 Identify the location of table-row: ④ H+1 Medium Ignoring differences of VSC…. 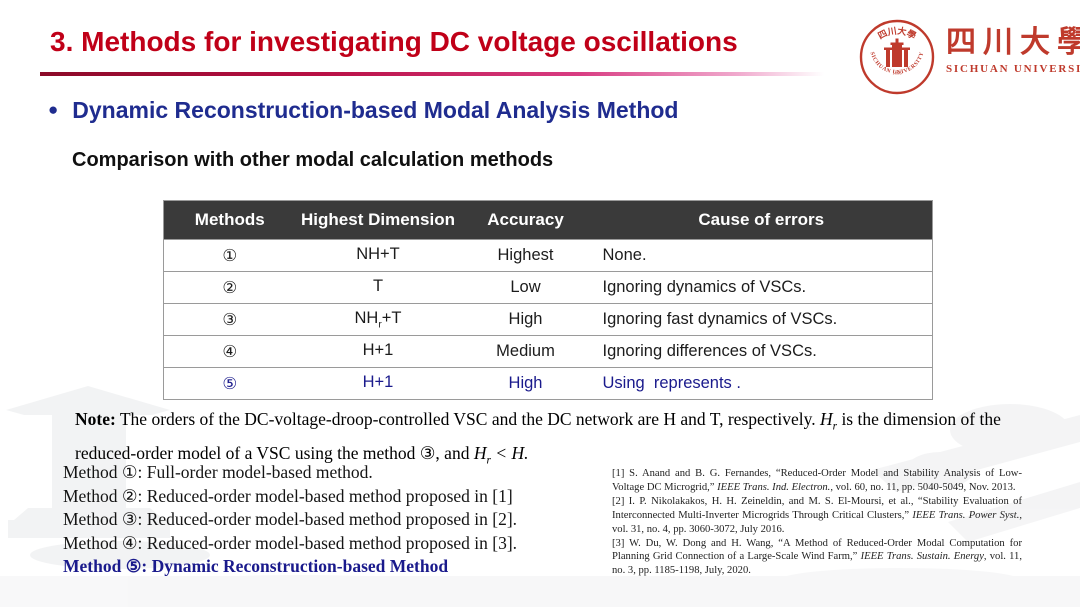
(548, 351).